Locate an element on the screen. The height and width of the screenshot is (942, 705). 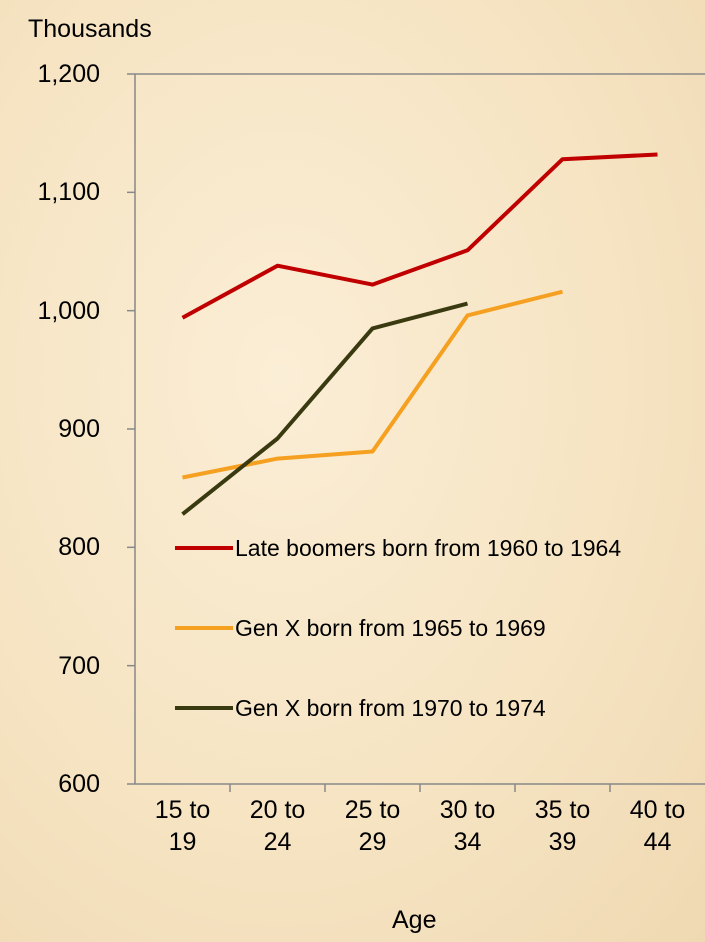
y-tick-label: 1,000 is located at coordinates (68, 310).